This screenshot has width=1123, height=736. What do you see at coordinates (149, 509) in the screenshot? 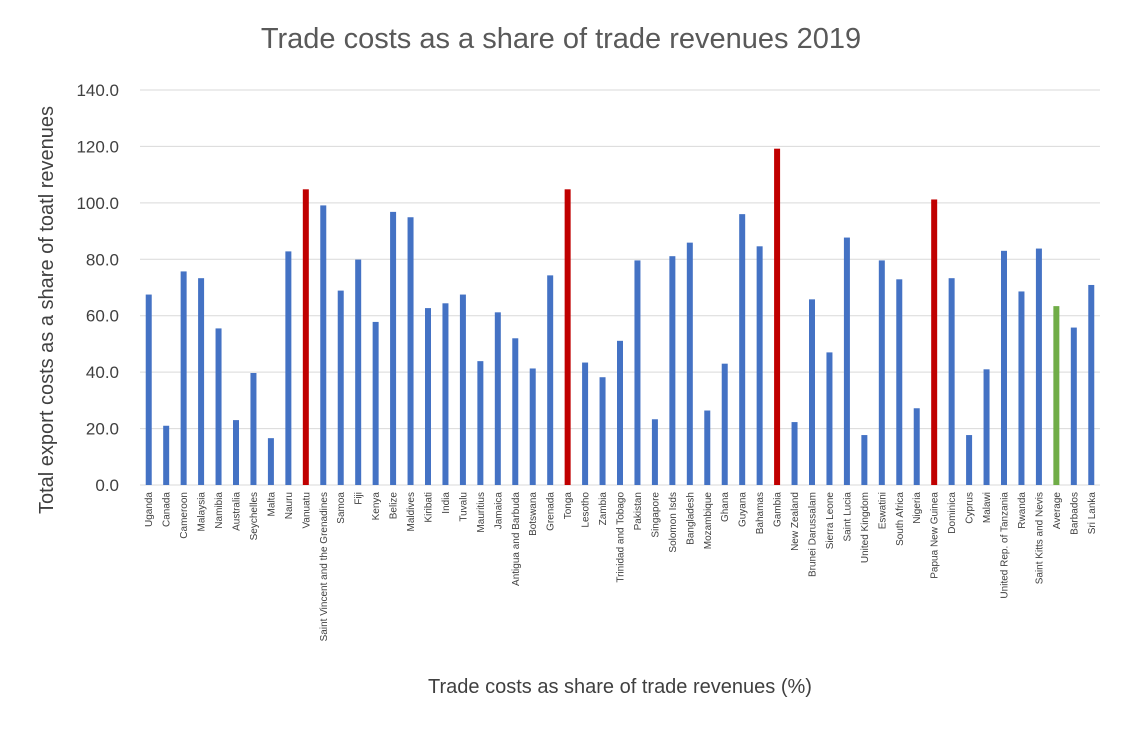
I see `x-tick-label: Uganda` at bounding box center [149, 509].